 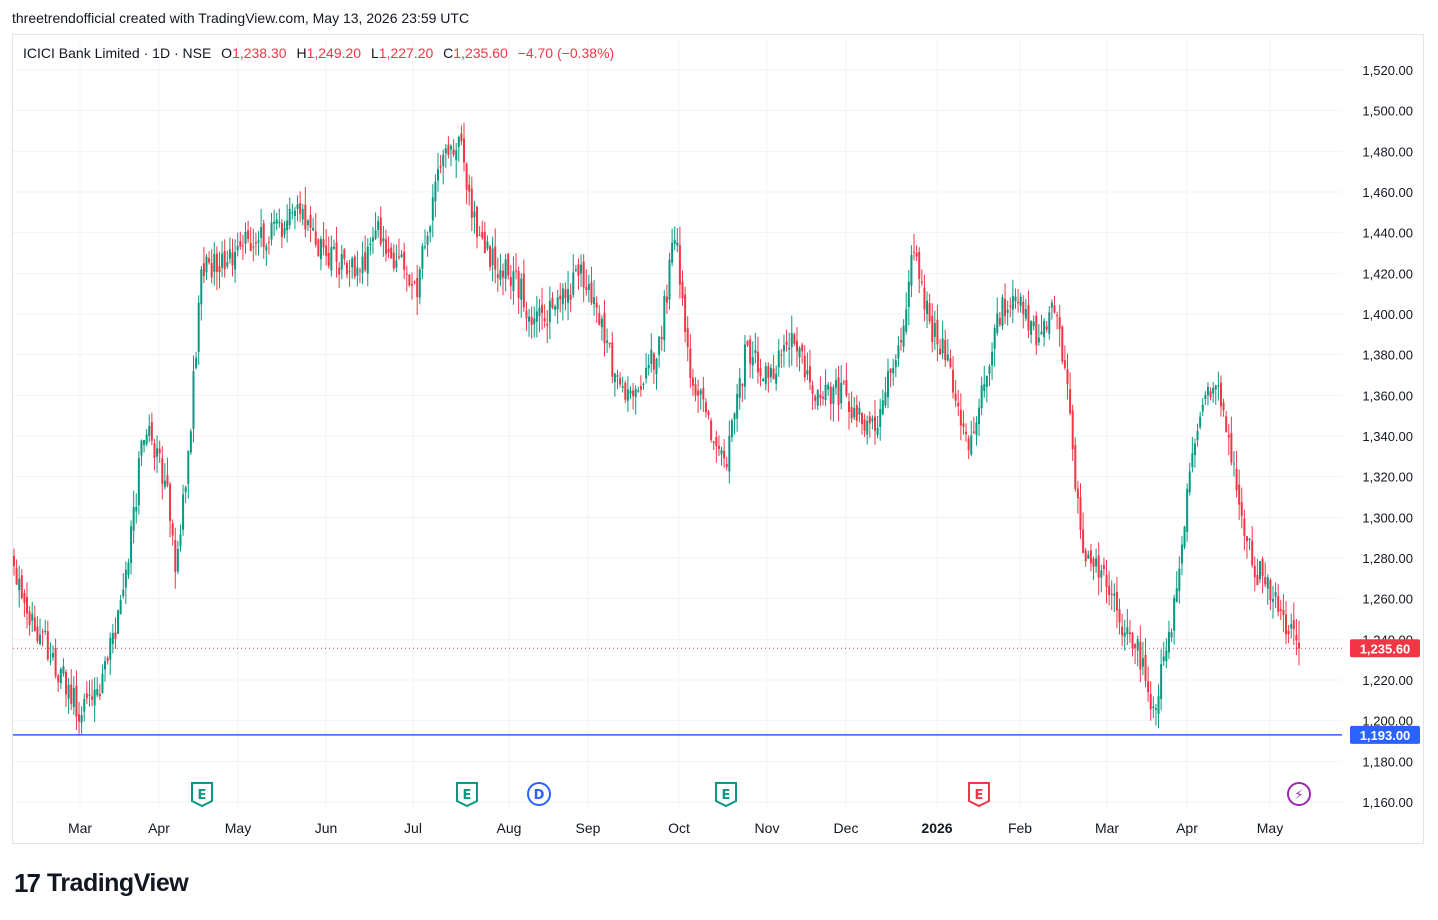 I want to click on tradingview-logo: 17 TradingView, so click(x=101, y=883).